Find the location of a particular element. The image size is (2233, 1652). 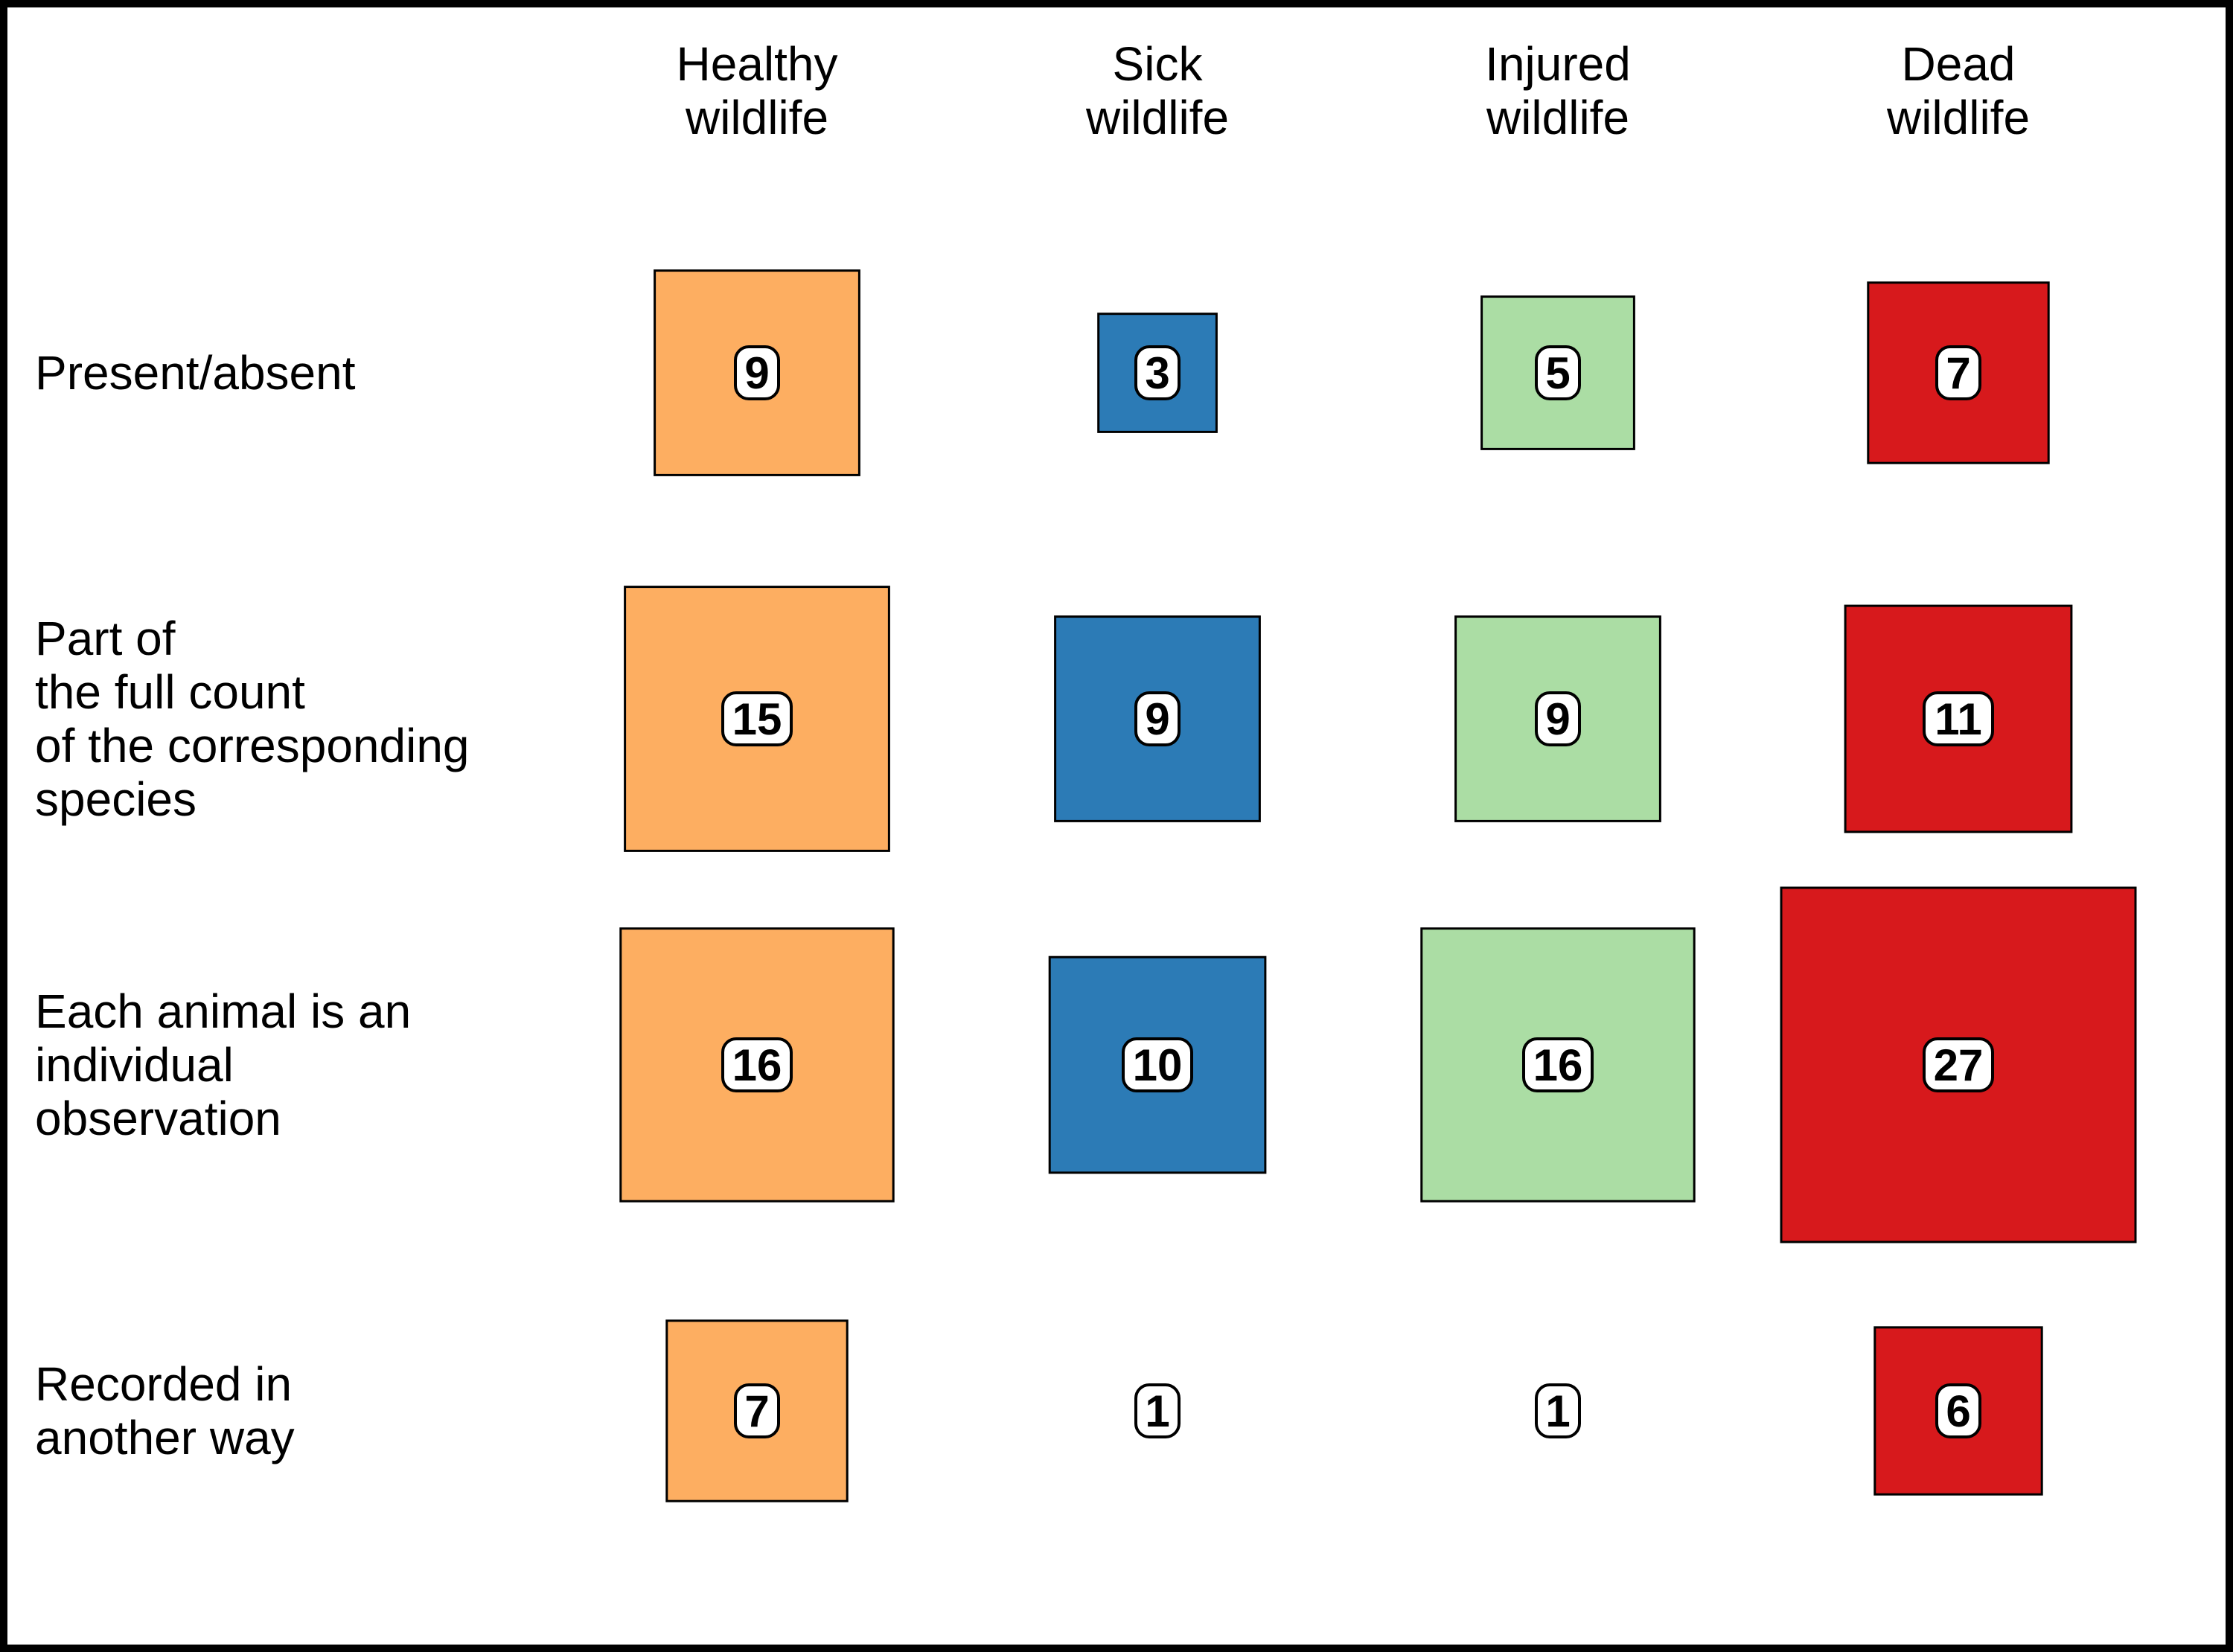

count-label: 6 is located at coordinates (1958, 1411).